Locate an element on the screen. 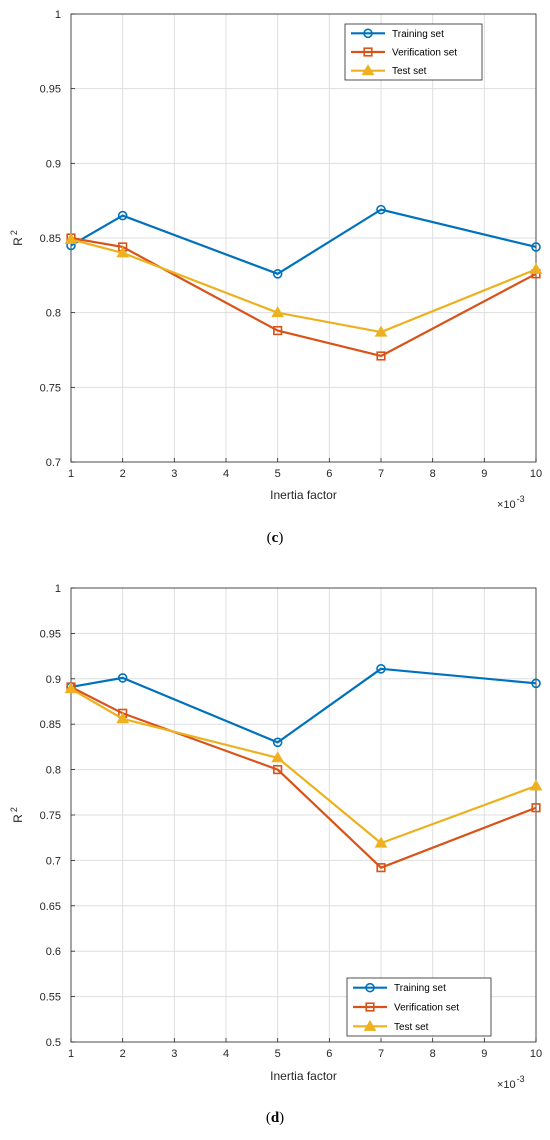  y-tick-label: 0.55 is located at coordinates (50, 998).